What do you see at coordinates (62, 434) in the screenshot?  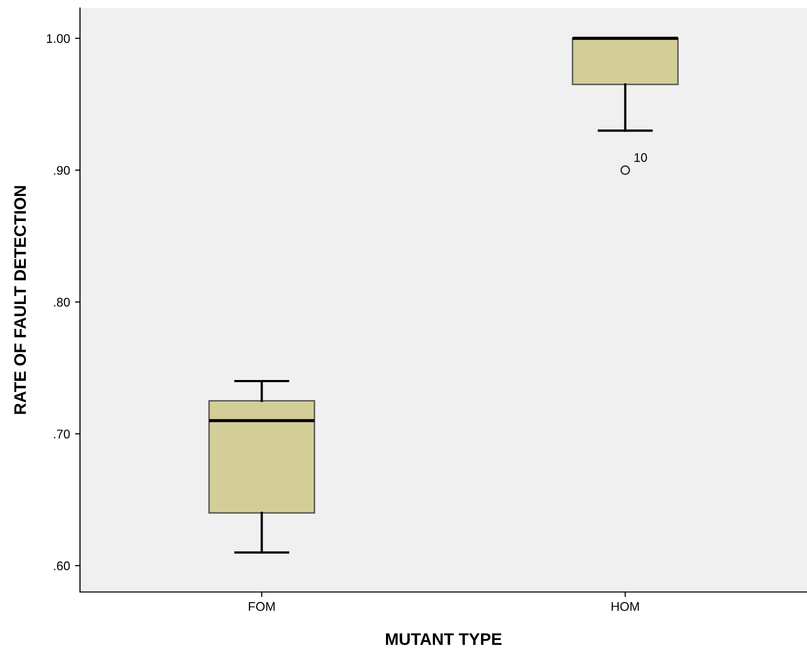 I see `y-tick-label: .70` at bounding box center [62, 434].